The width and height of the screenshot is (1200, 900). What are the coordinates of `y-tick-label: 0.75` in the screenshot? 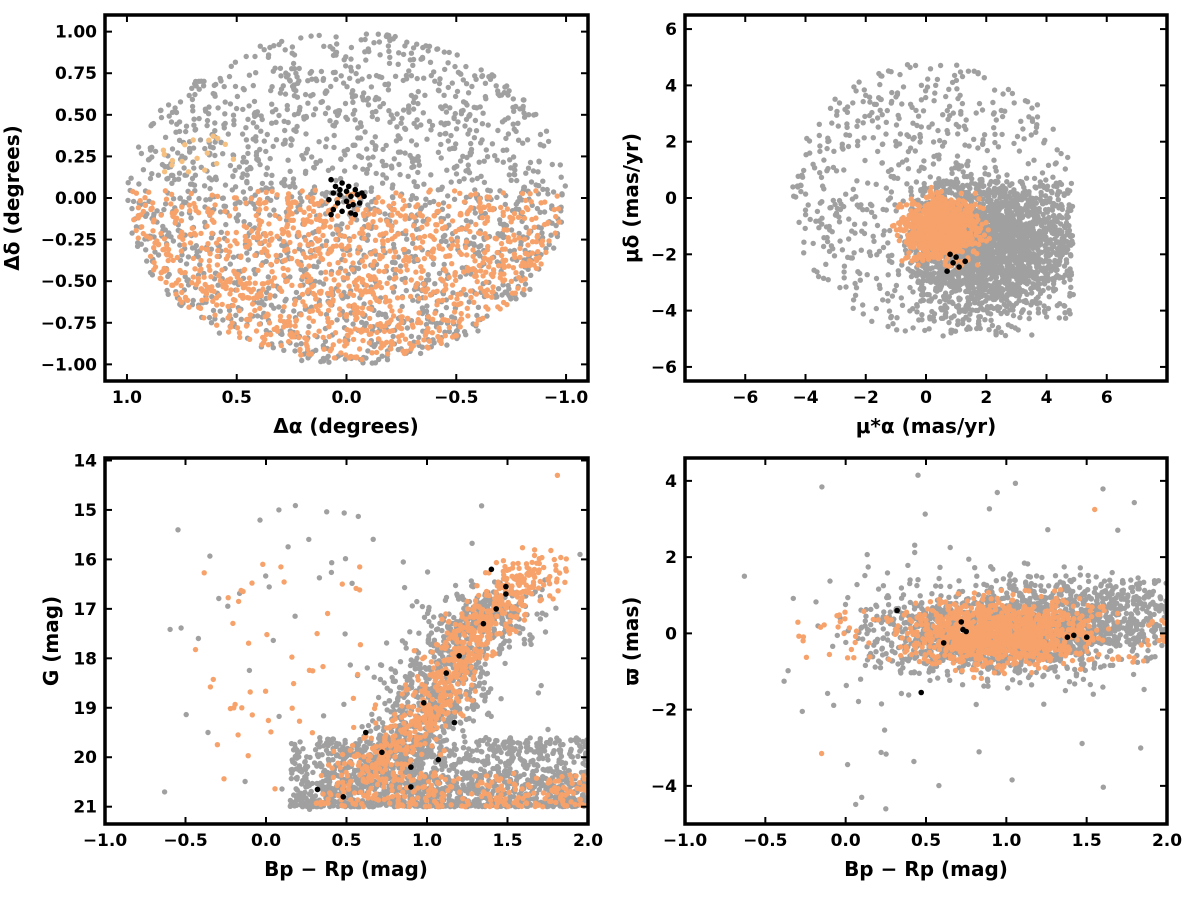 It's located at (76, 74).